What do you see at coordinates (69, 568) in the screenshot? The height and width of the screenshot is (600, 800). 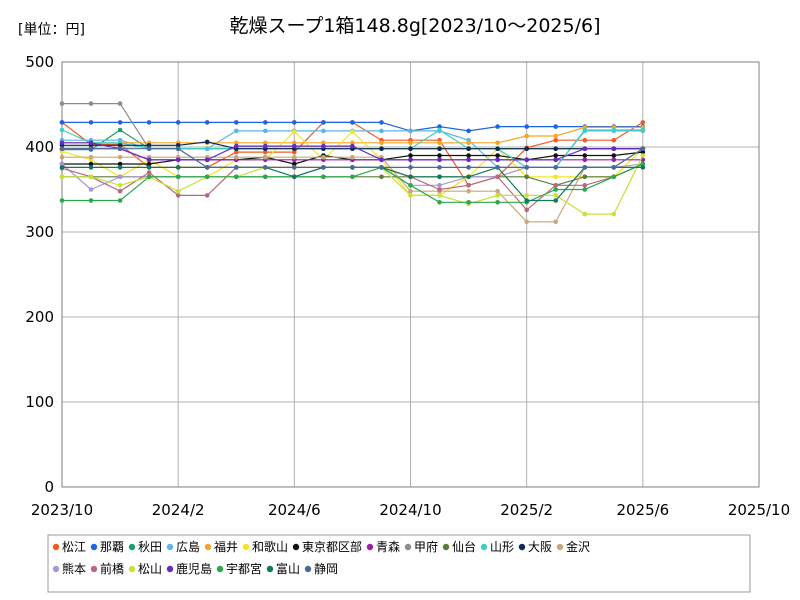 I see `legend-item: 熊本` at bounding box center [69, 568].